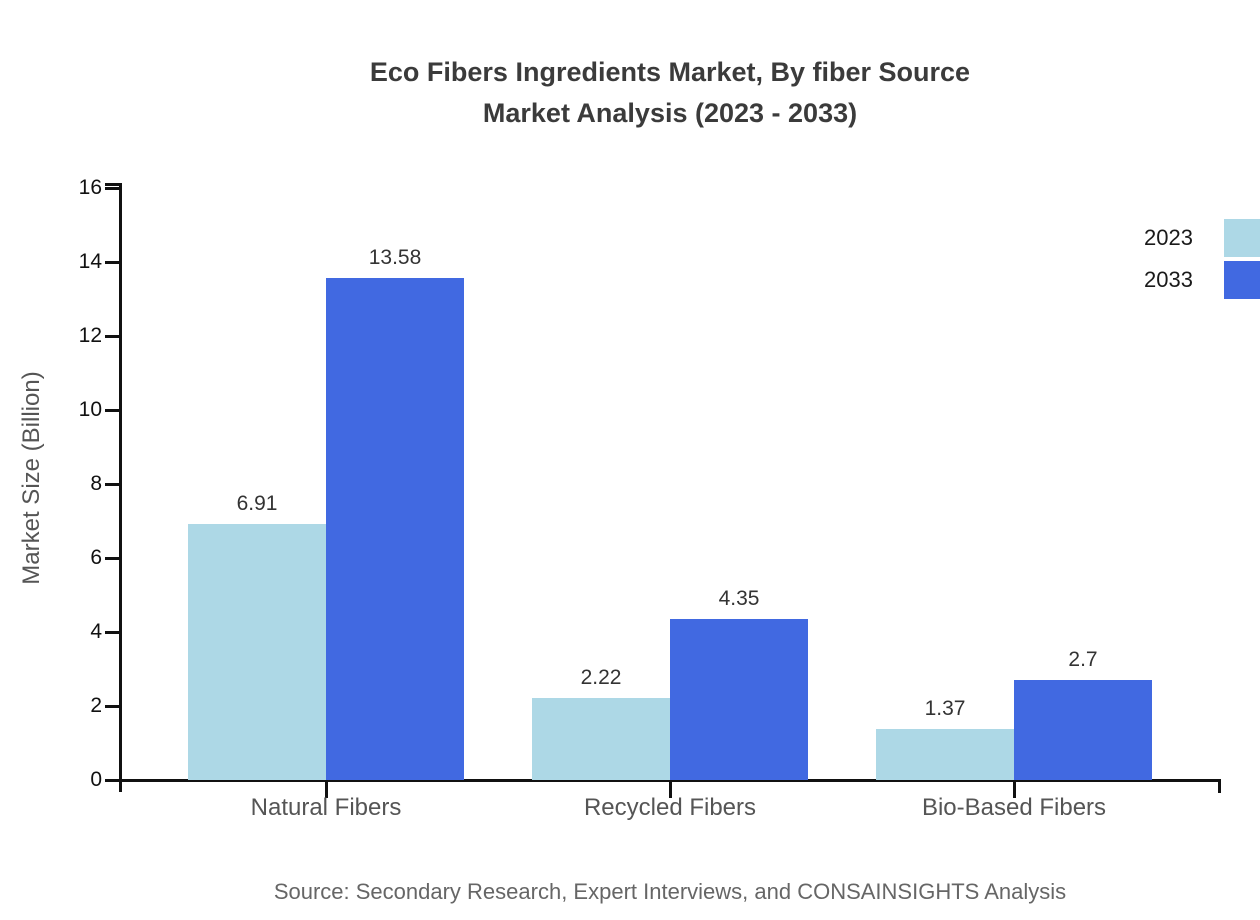 The height and width of the screenshot is (920, 1260). Describe the element at coordinates (96, 779) in the screenshot. I see `y-tick-label: 0` at that location.